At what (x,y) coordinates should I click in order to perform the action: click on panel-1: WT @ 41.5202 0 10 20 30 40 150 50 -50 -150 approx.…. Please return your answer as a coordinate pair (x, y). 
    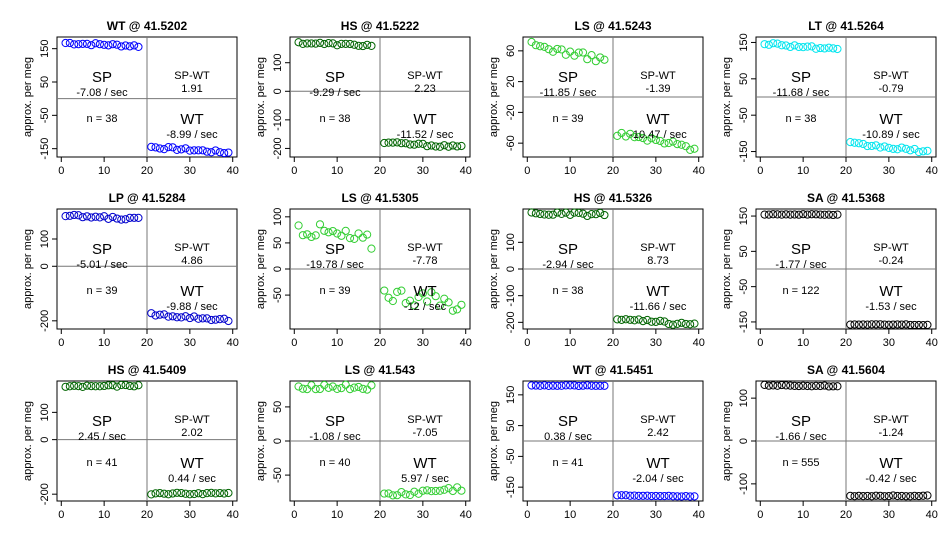
    Looking at the image, I should click on (130, 98).